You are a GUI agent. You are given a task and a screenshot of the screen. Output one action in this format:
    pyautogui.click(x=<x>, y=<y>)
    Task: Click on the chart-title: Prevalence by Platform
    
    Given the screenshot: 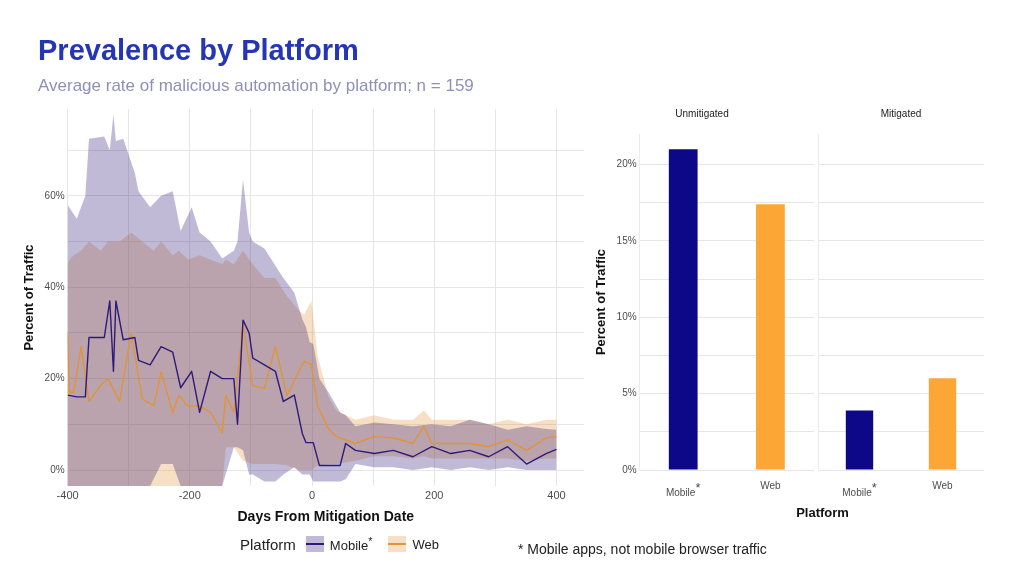 What is the action you would take?
    pyautogui.click(x=198, y=50)
    